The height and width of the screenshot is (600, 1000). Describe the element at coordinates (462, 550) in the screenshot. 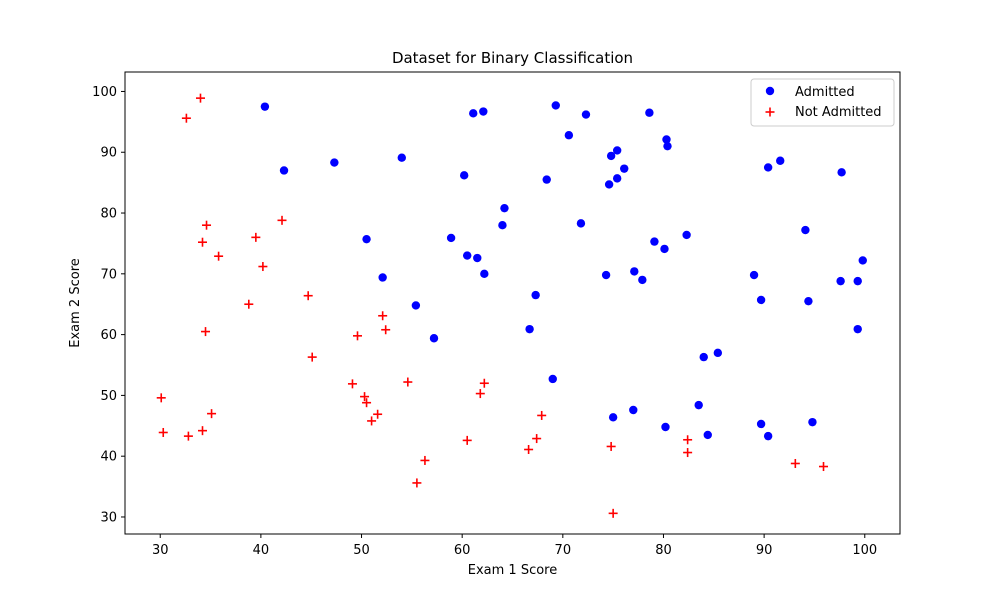

I see `x-tick-label: 60` at that location.